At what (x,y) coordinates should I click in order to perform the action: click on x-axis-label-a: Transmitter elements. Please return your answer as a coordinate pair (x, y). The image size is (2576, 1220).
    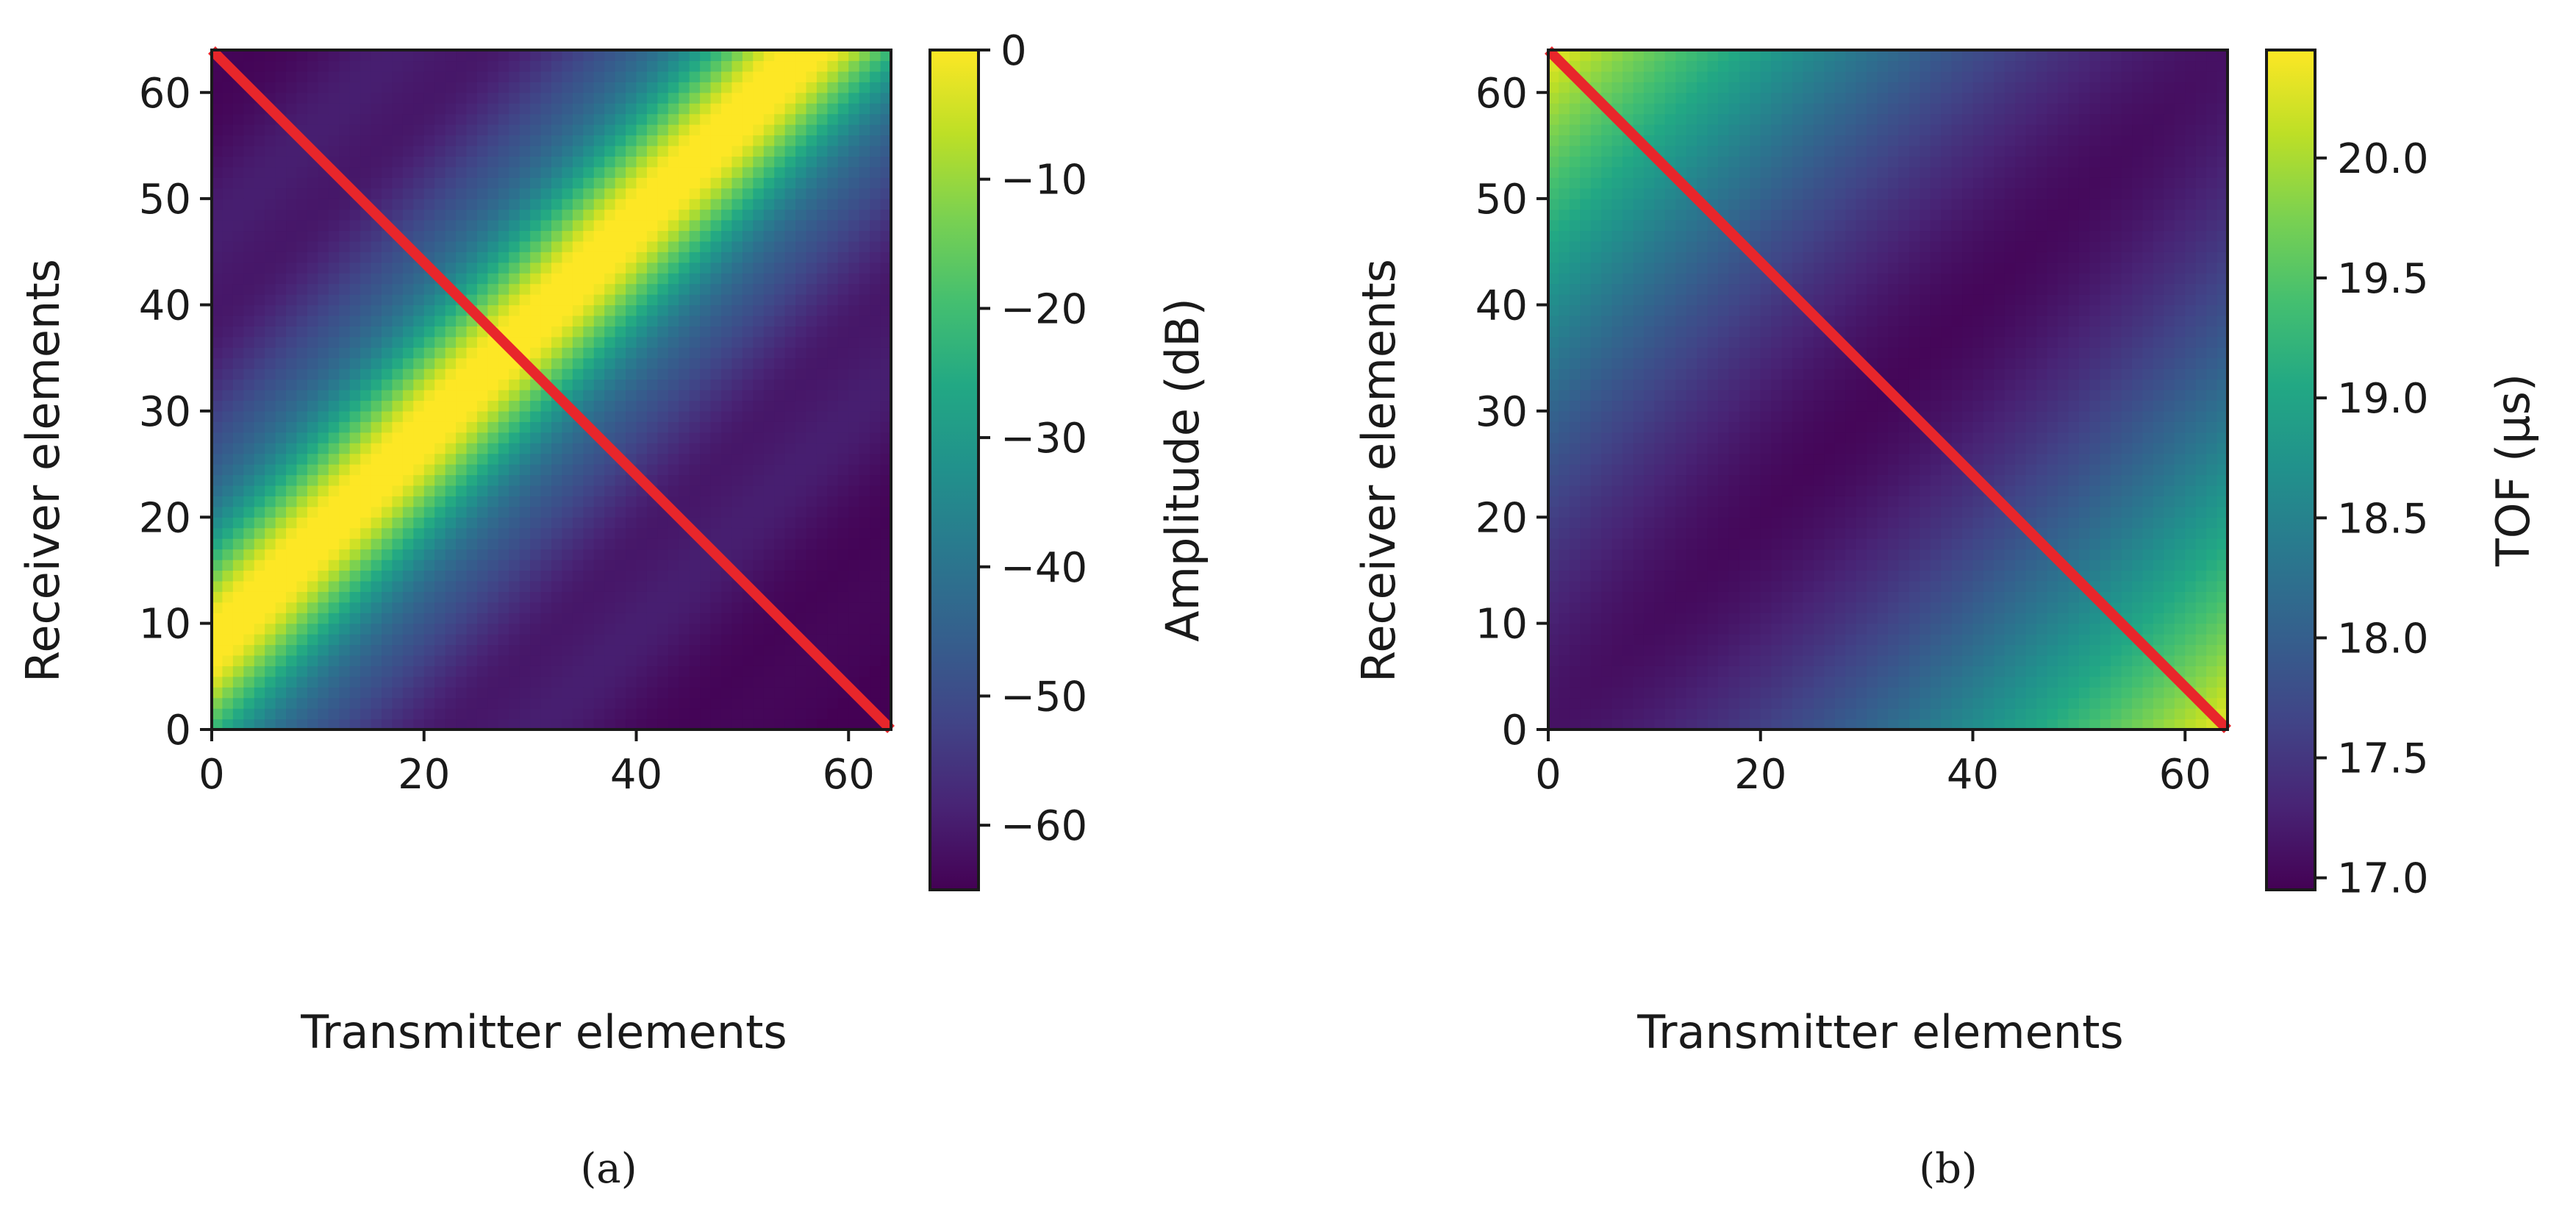
    Looking at the image, I should click on (543, 1032).